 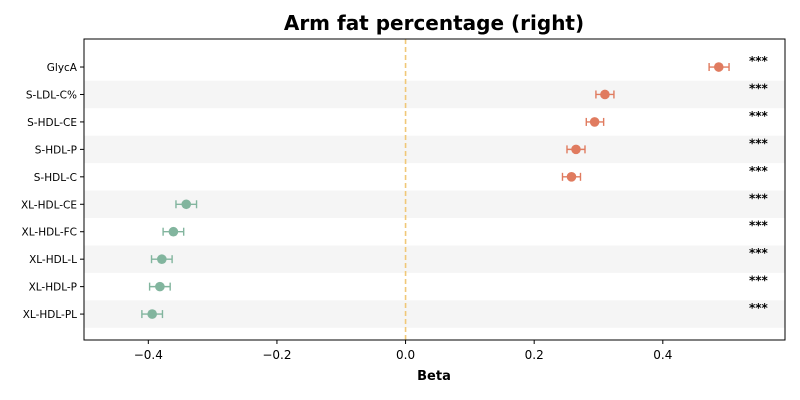 I want to click on point-s-hdl-c, so click(x=571, y=177).